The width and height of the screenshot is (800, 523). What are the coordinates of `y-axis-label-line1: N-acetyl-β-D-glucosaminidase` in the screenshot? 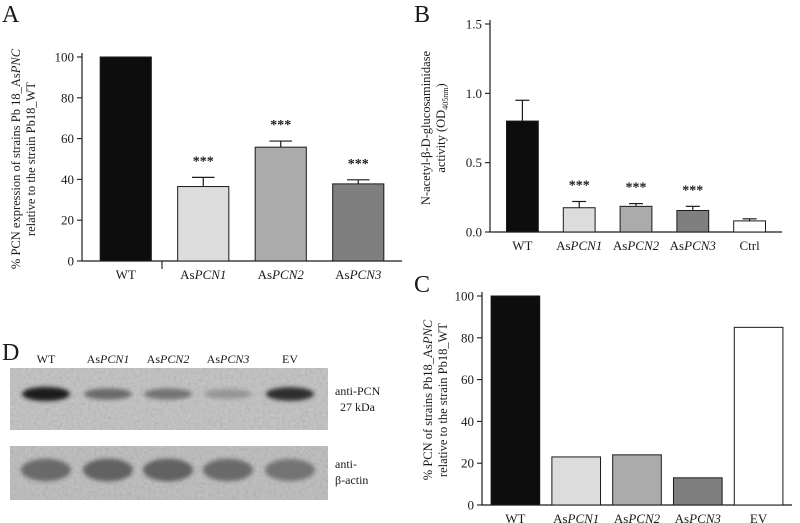 It's located at (426, 127).